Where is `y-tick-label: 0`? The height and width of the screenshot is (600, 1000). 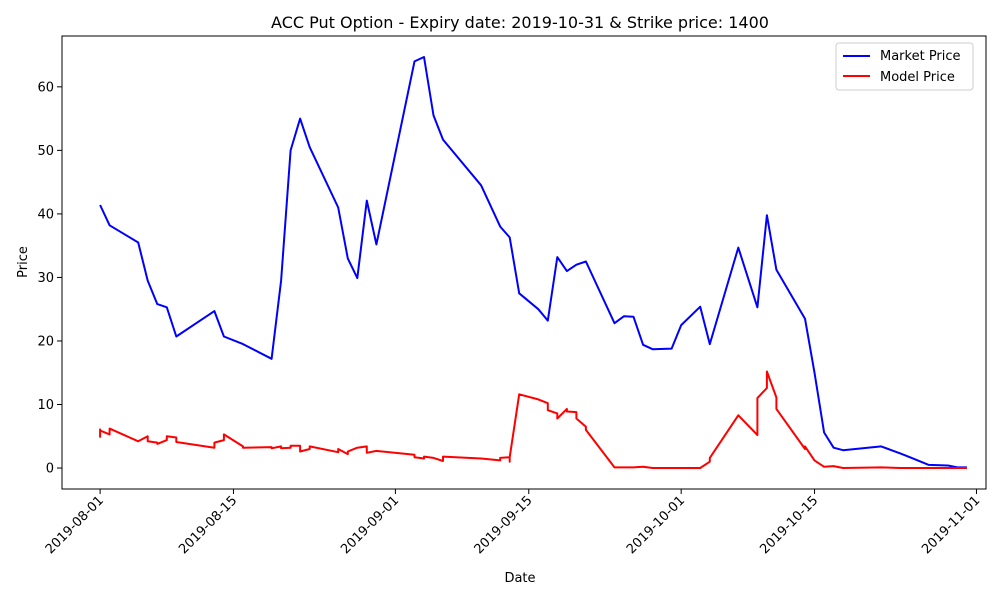
y-tick-label: 0 is located at coordinates (50, 469).